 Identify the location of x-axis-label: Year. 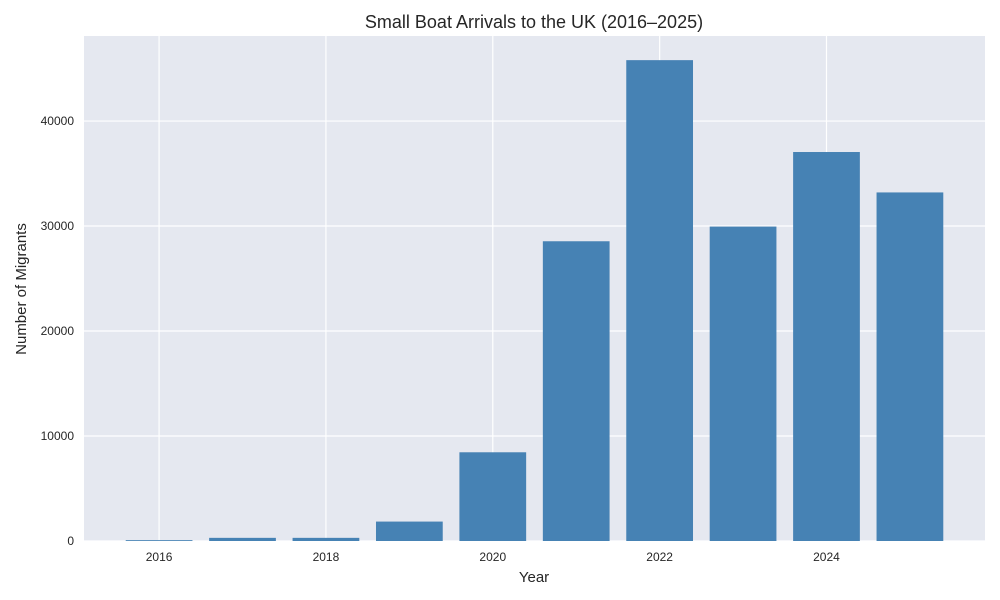
(534, 577).